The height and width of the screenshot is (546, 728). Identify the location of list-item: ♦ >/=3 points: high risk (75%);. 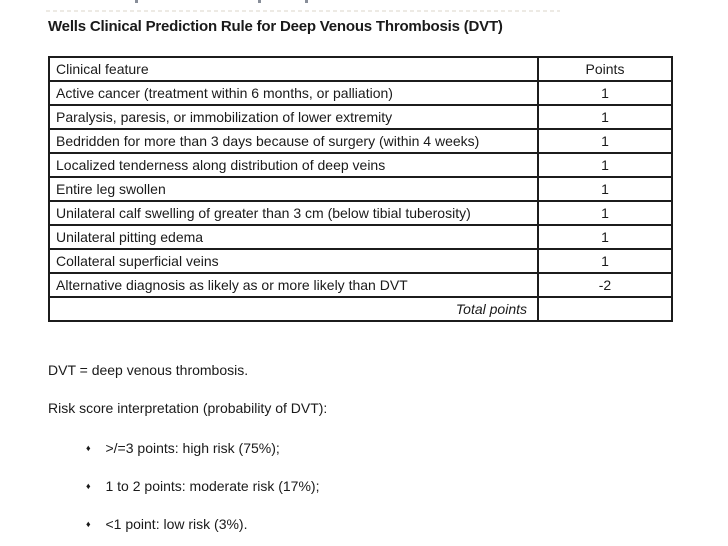
(202, 448).